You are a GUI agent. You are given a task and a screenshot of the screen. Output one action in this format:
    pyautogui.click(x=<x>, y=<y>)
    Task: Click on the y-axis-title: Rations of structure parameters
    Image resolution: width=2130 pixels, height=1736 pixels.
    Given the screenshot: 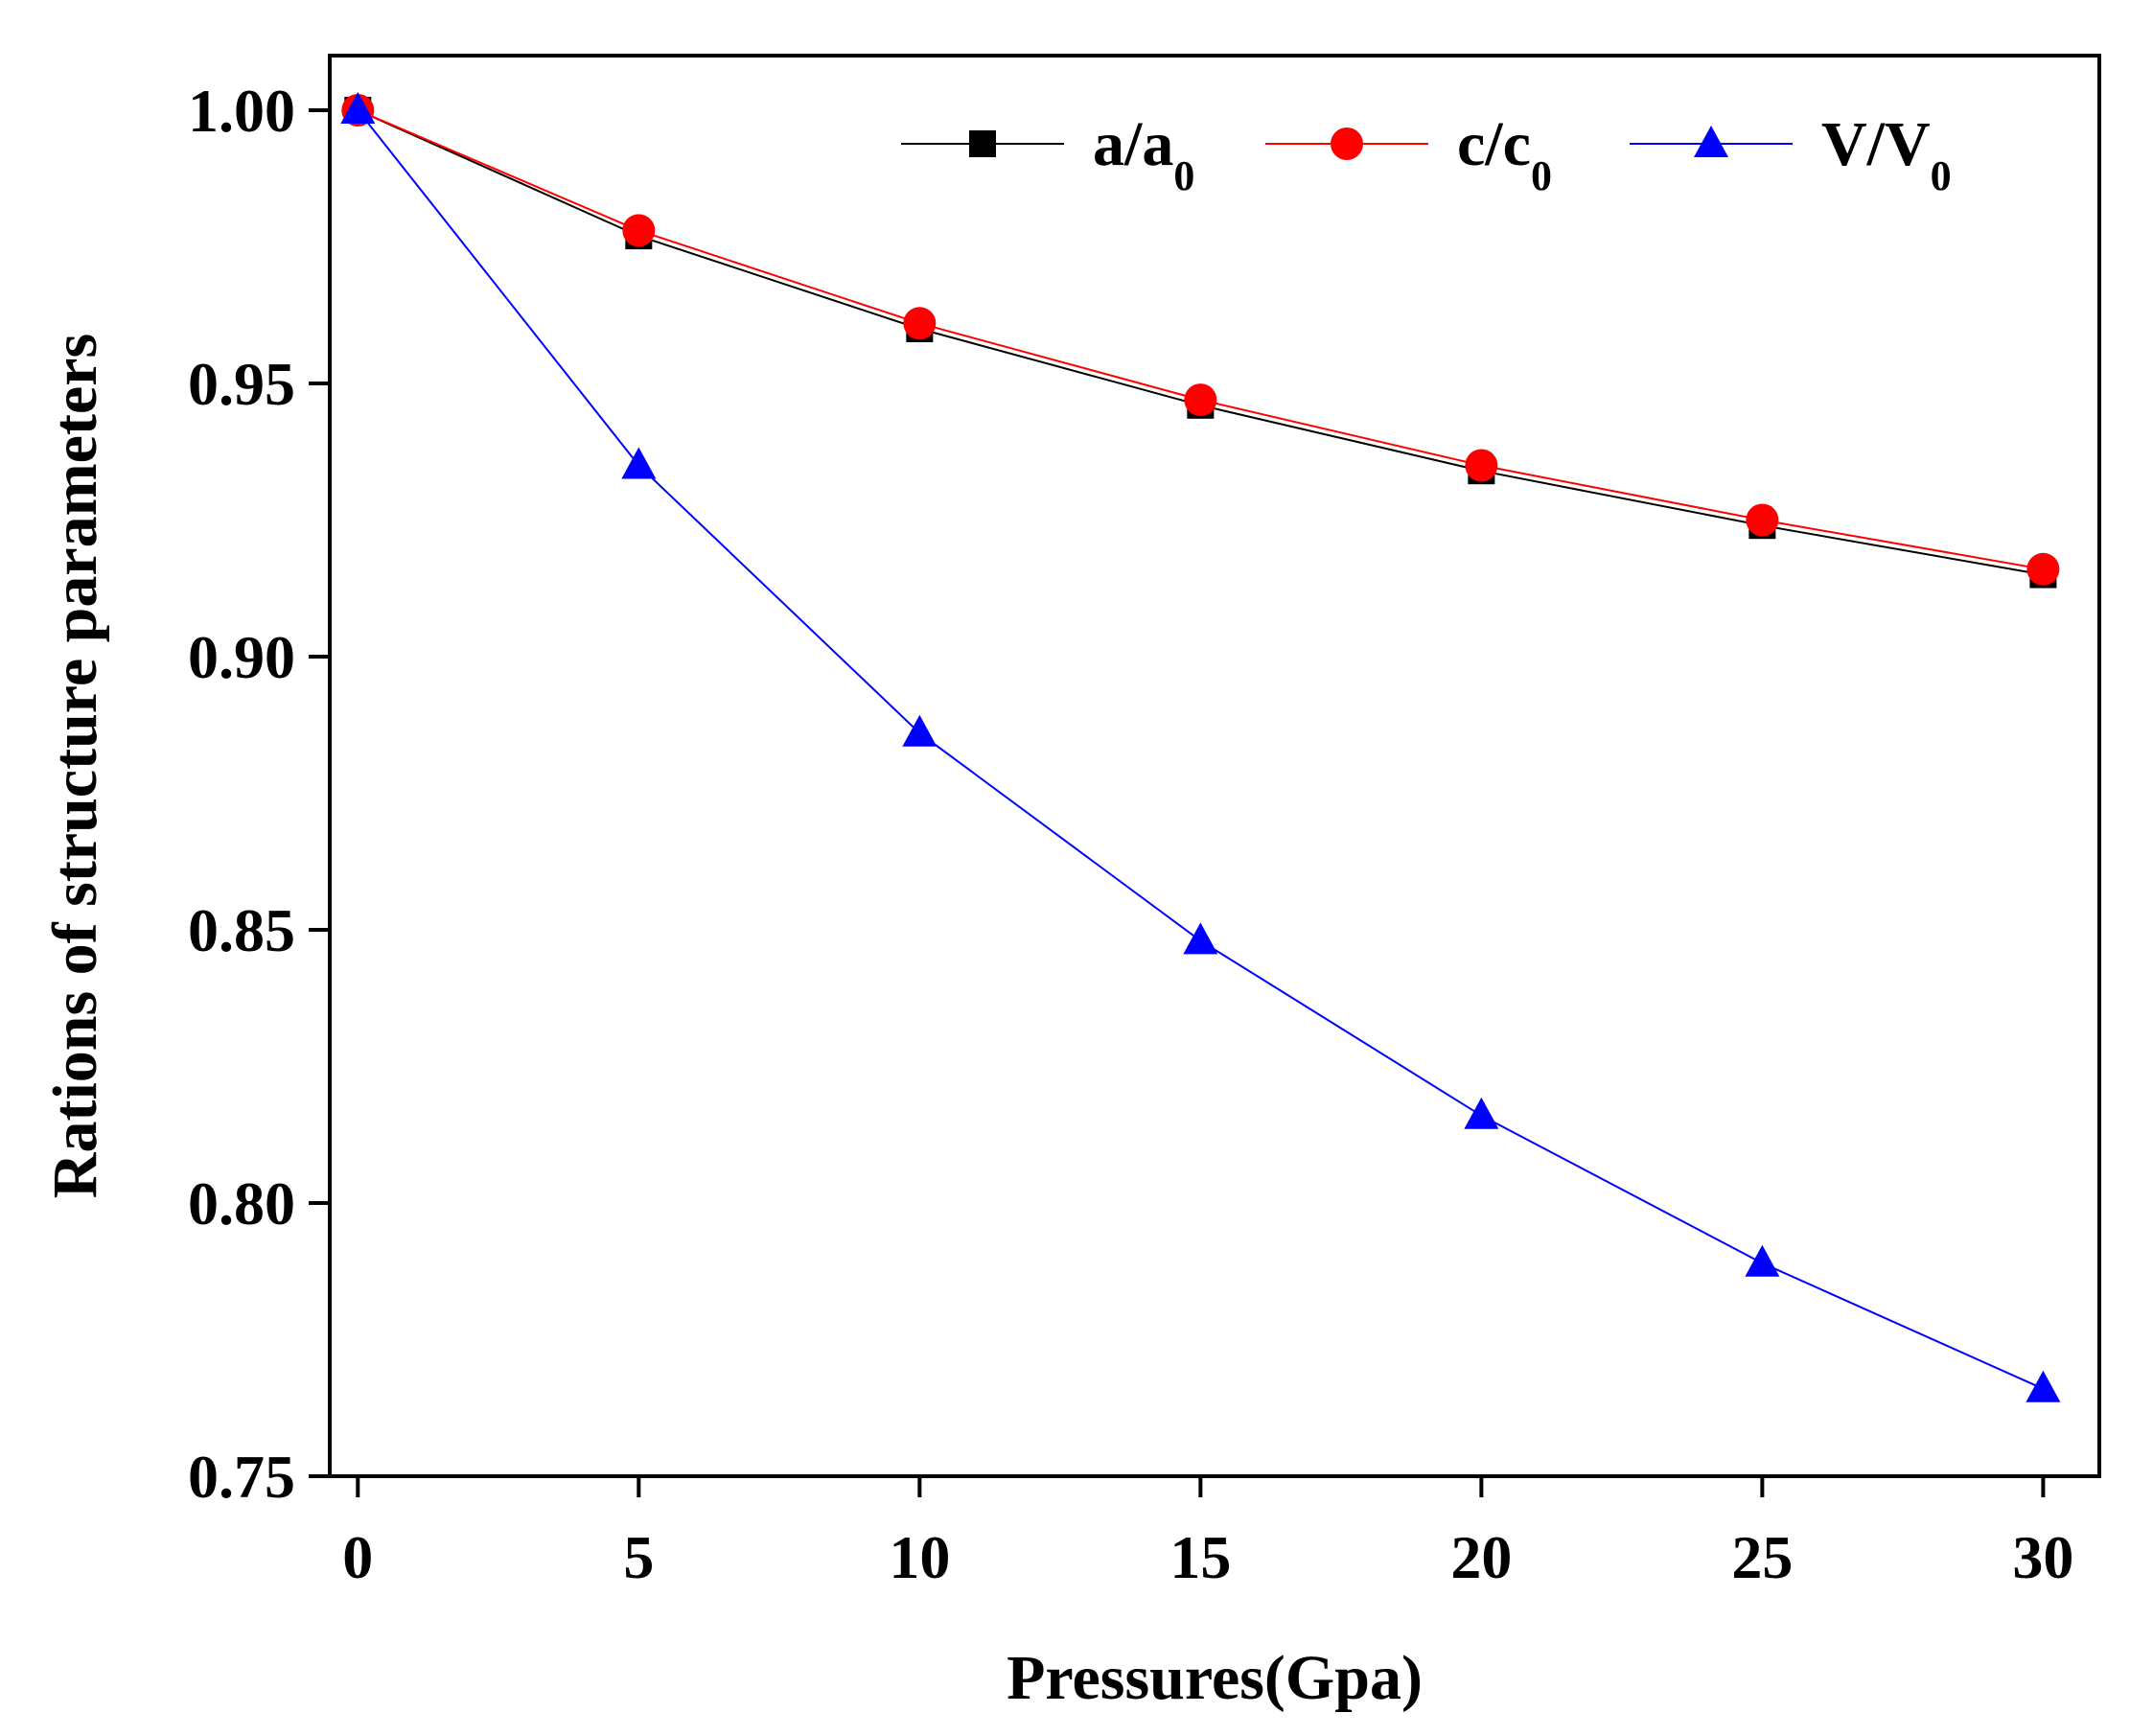 What is the action you would take?
    pyautogui.click(x=75, y=766)
    